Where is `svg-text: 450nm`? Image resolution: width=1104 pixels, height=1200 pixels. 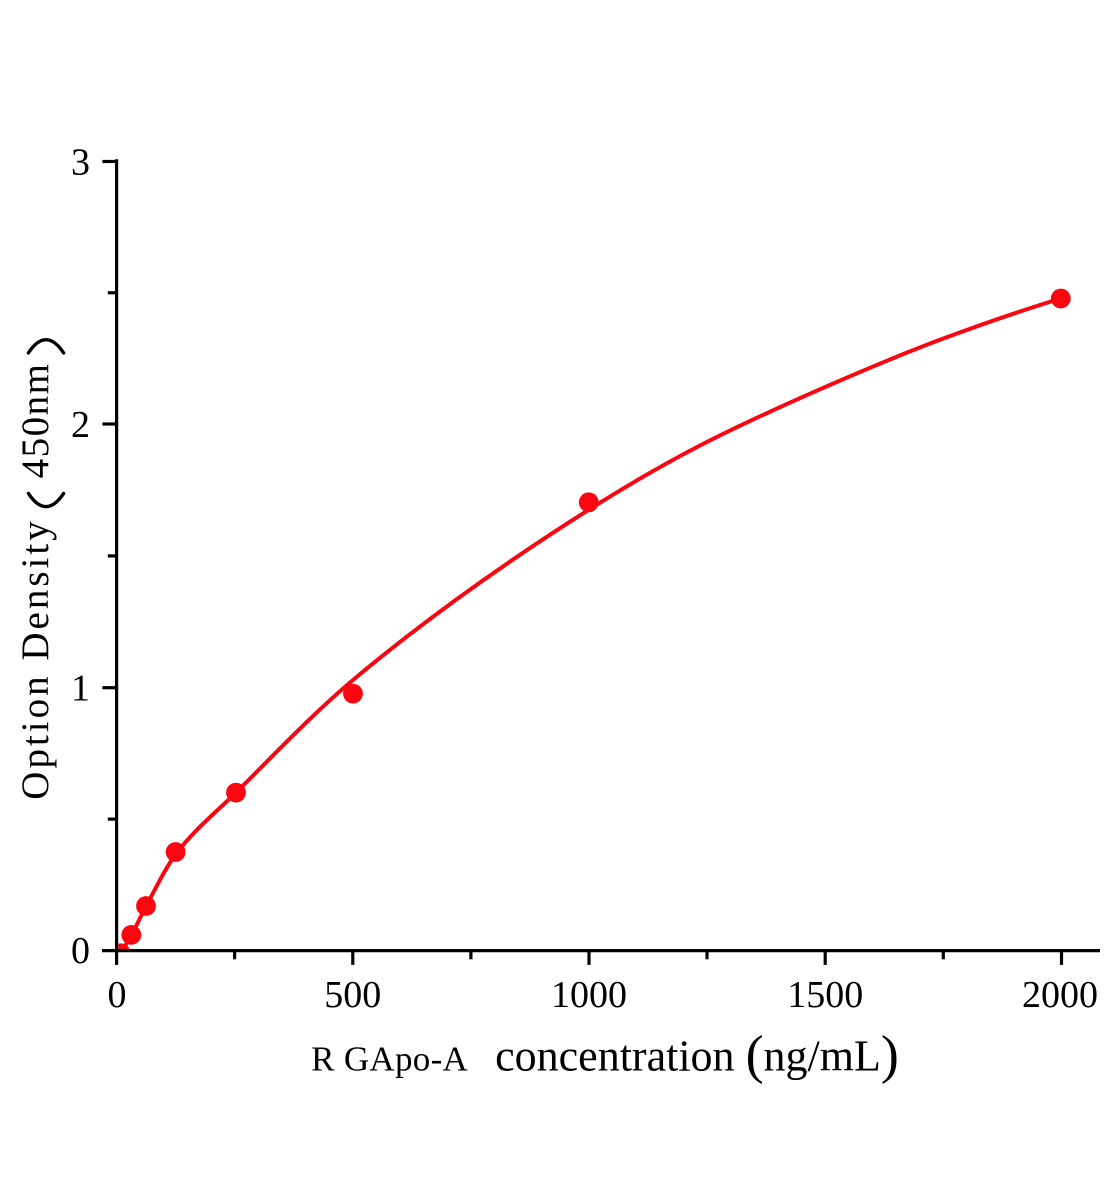
svg-text: 450nm is located at coordinates (35, 421).